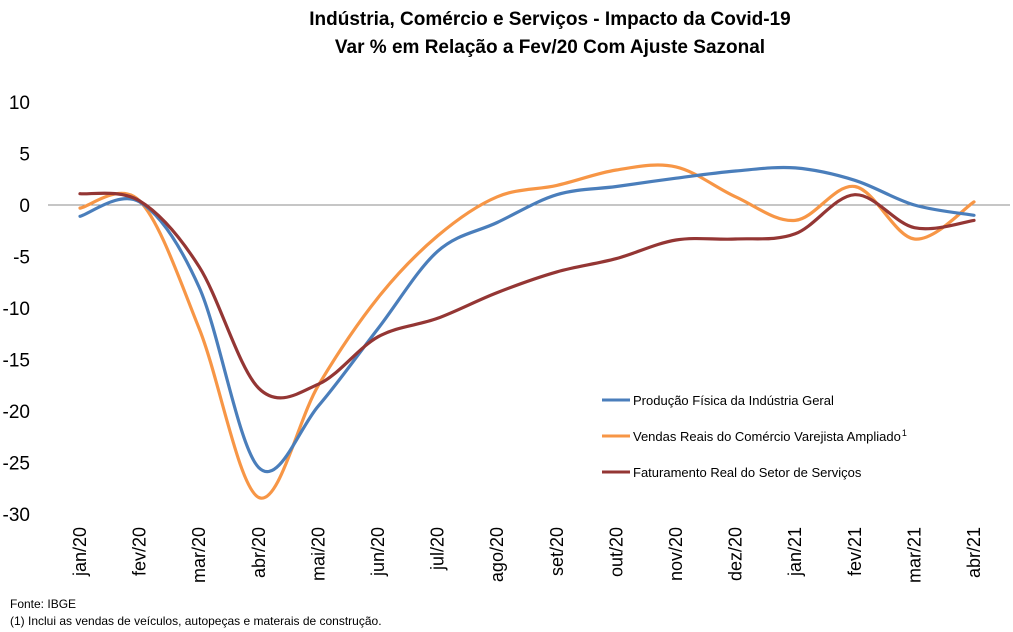  I want to click on x-tick-label: dez/20, so click(736, 554).